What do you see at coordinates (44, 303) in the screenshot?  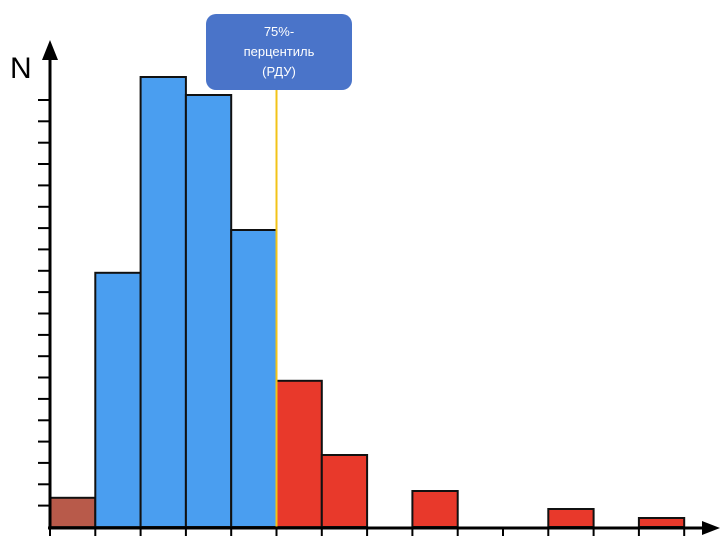 I see `y-axis-ticks` at bounding box center [44, 303].